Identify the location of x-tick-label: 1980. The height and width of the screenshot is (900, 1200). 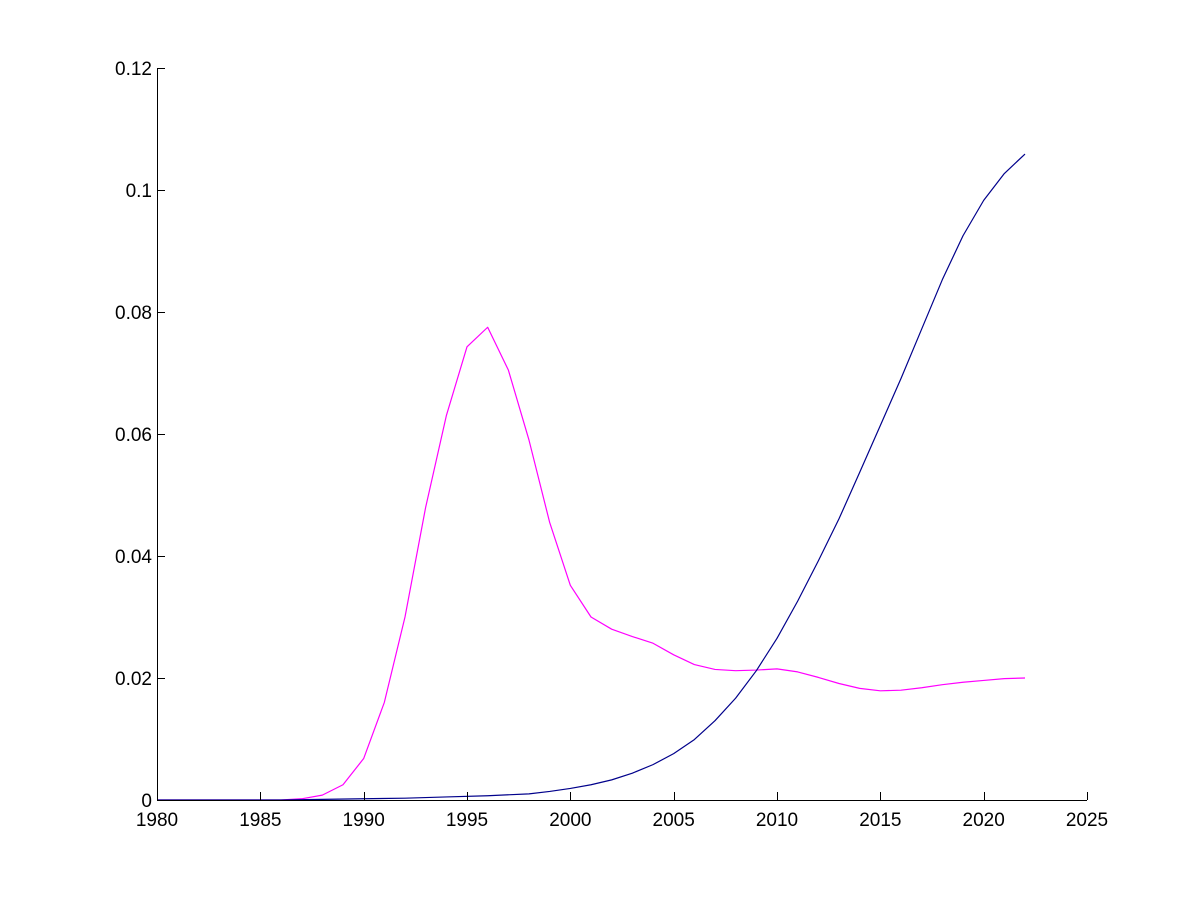
(157, 820).